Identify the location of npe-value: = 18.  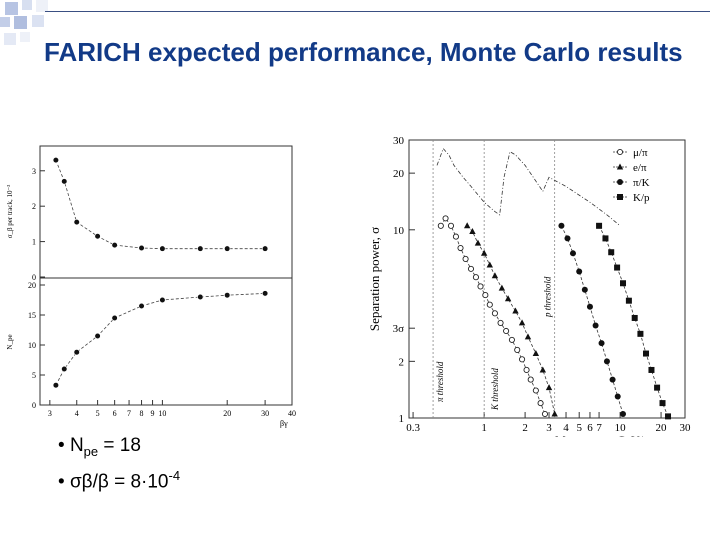
(119, 445).